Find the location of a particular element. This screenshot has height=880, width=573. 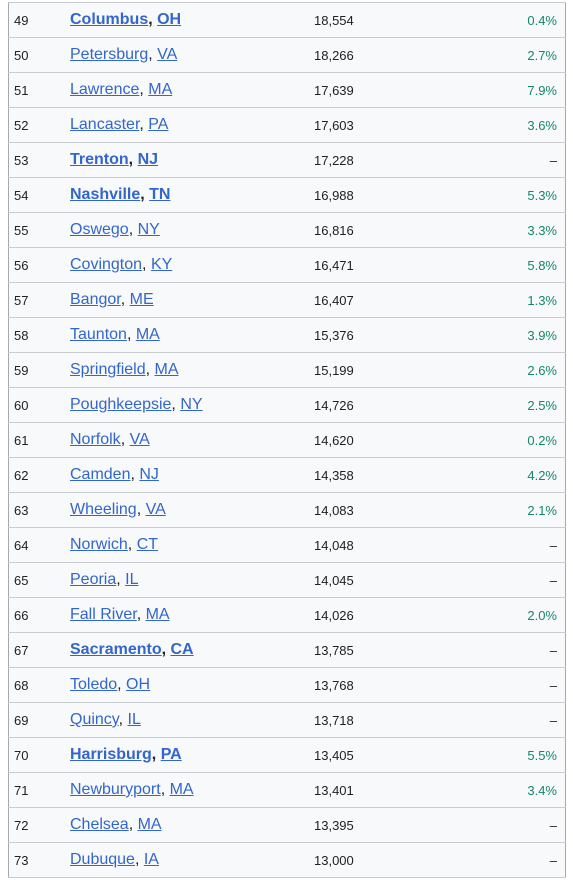

city-label: Harrisburg, PA is located at coordinates (126, 754).